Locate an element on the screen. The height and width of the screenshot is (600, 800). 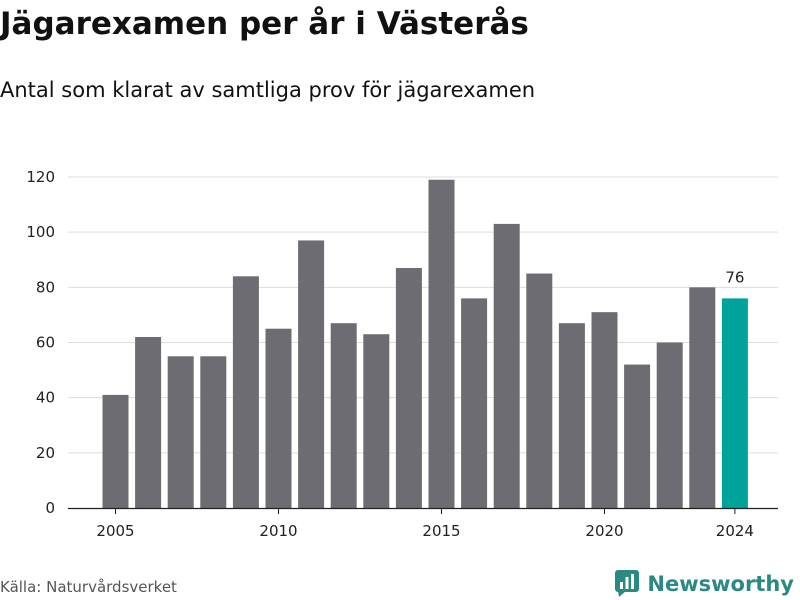
y-tick-label: 100 is located at coordinates (40, 232).